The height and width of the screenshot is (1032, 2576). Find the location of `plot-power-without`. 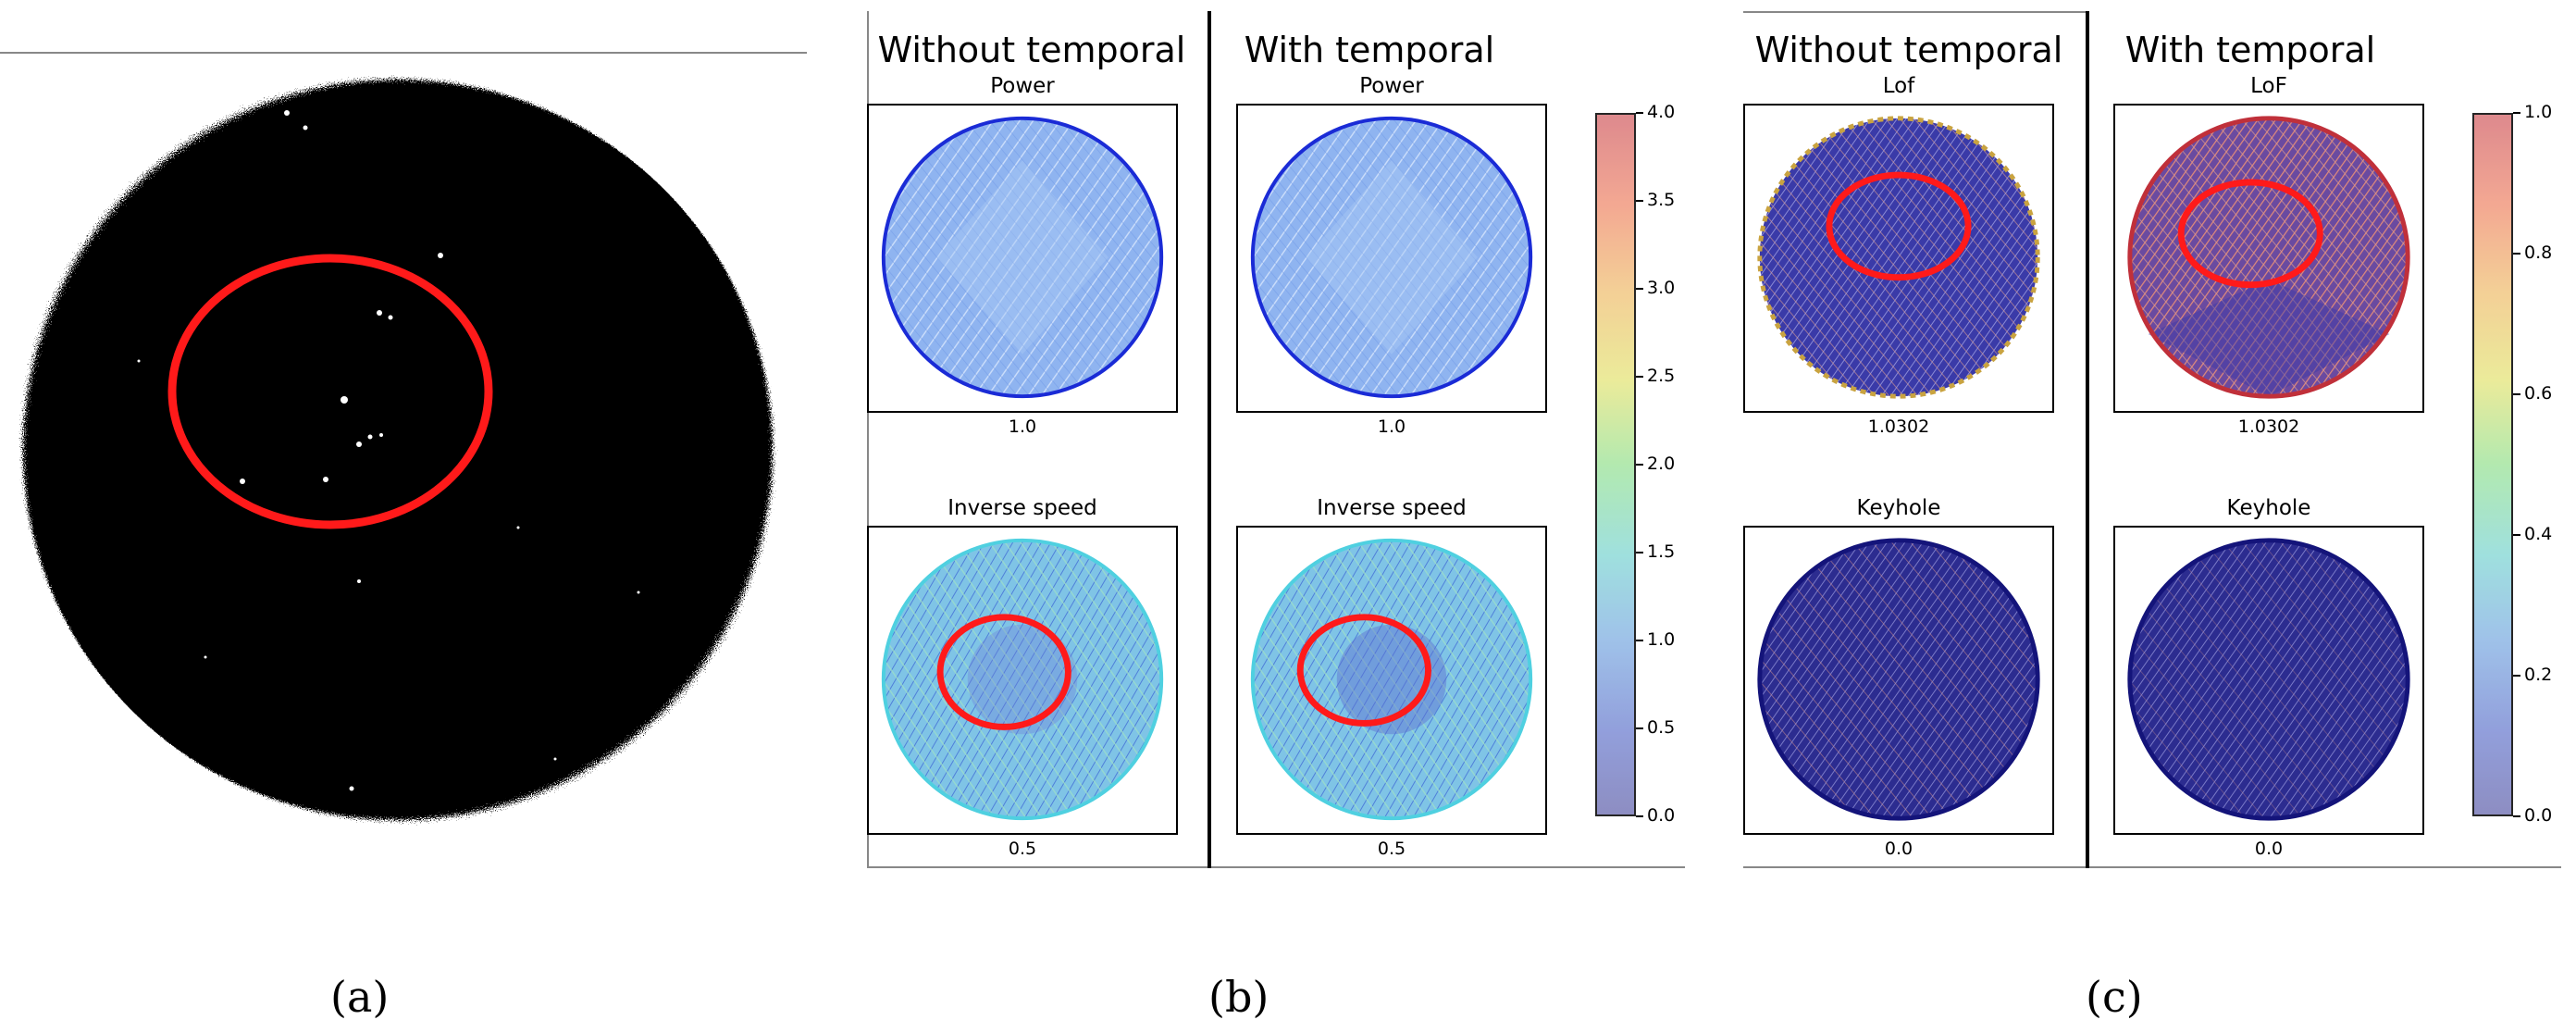

plot-power-without is located at coordinates (1023, 258).